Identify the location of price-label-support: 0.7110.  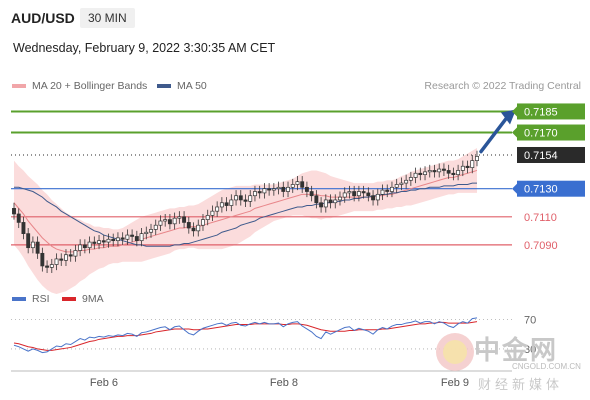
(540, 218).